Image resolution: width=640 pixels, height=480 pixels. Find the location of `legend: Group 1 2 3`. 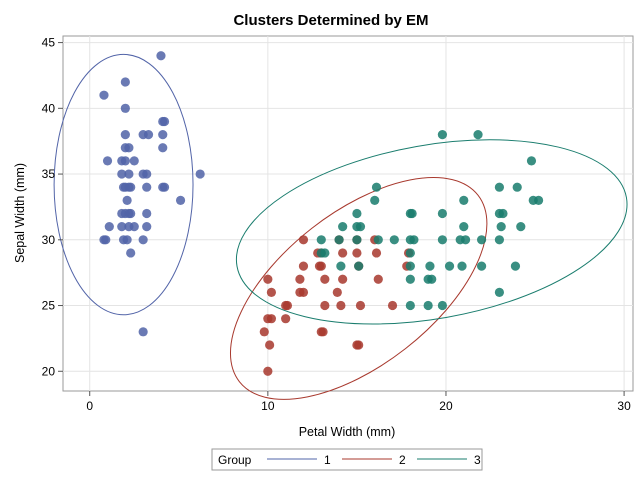

legend: Group 1 2 3 is located at coordinates (347, 459).